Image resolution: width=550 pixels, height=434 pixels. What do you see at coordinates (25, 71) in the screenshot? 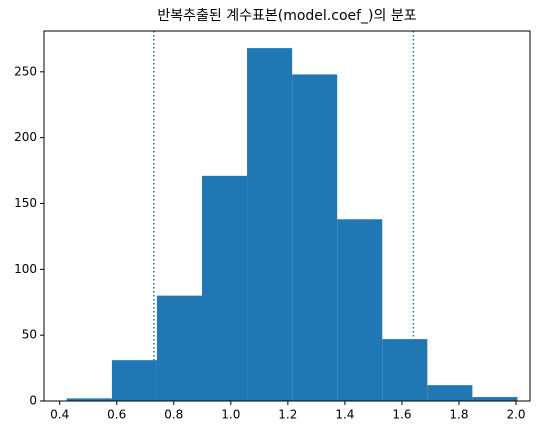
I see `y-tick-label: 250` at bounding box center [25, 71].